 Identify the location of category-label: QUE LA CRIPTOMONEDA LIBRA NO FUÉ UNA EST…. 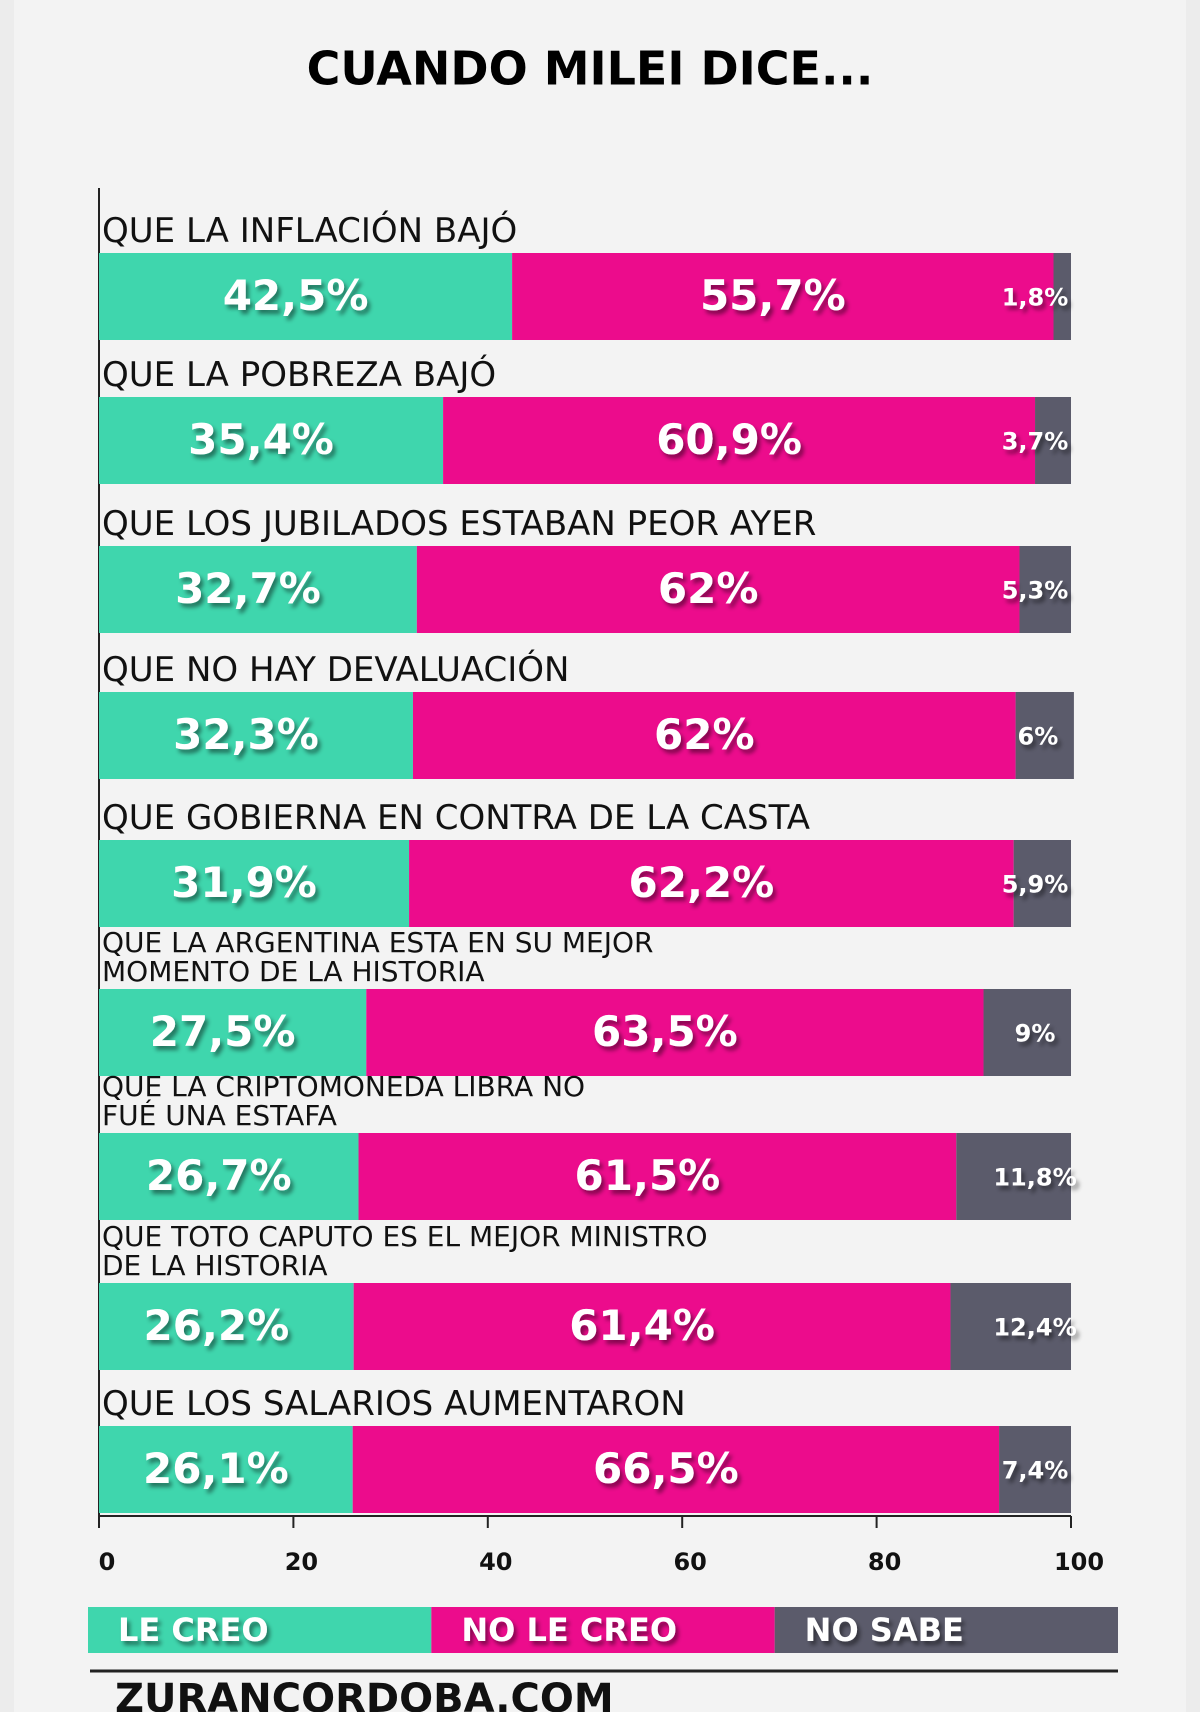
(344, 1101).